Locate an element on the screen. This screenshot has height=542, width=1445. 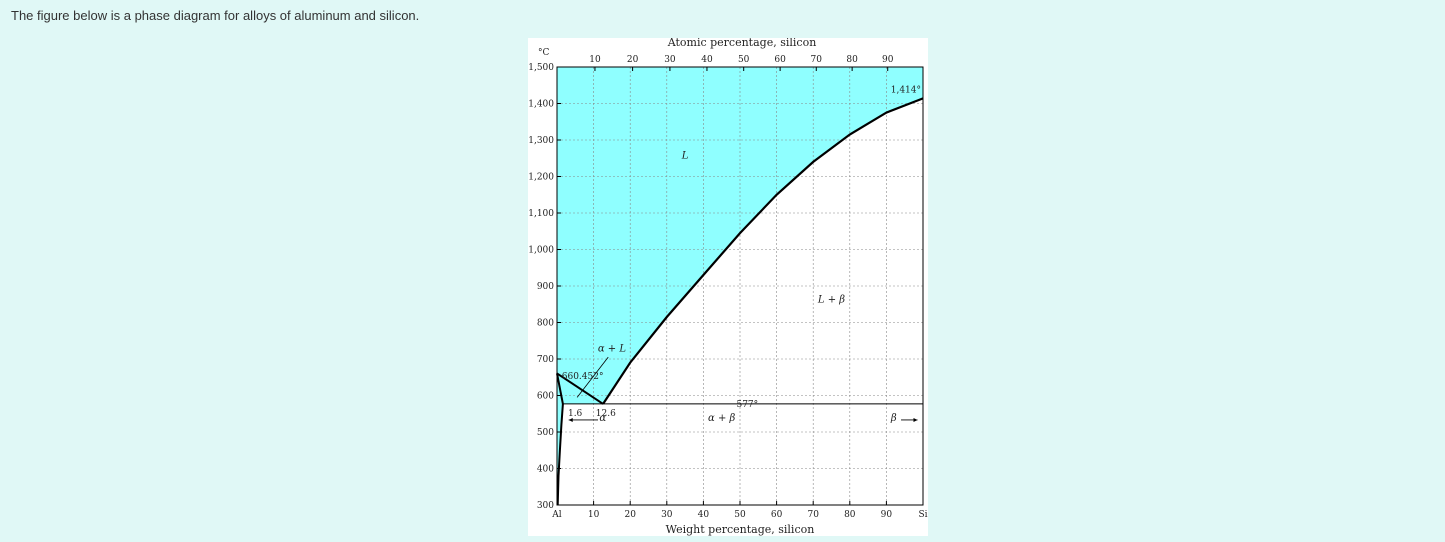
temperature-tick-label: 300 is located at coordinates (545, 506).